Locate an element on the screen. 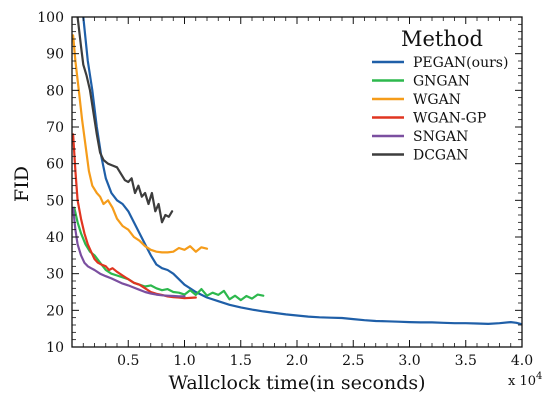 The image size is (550, 402). y-axis-label: FID is located at coordinates (22, 184).